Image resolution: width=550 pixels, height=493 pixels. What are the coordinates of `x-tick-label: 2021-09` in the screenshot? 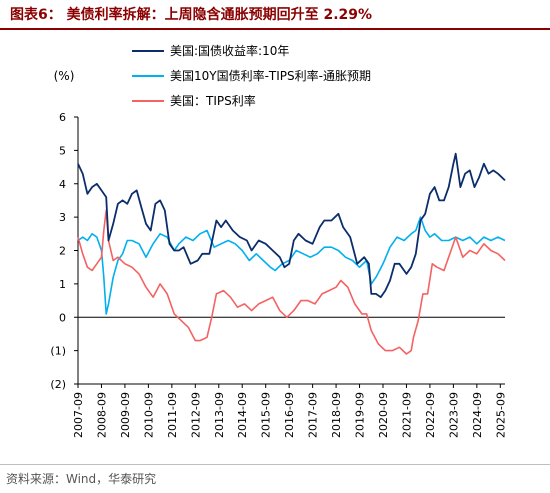 It's located at (406, 415).